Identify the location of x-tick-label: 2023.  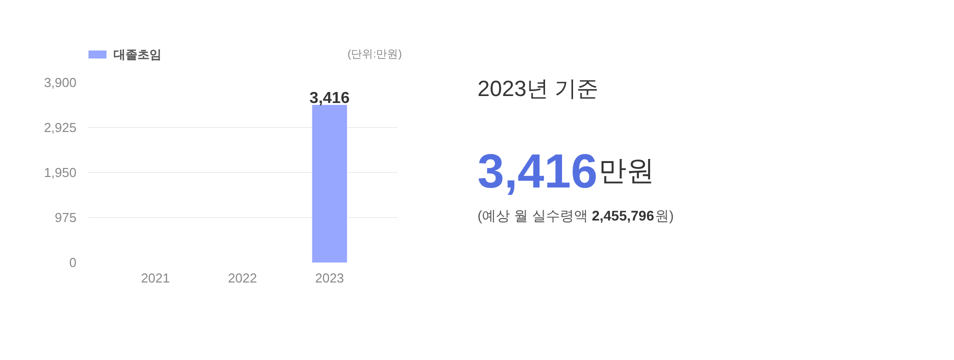
(329, 278).